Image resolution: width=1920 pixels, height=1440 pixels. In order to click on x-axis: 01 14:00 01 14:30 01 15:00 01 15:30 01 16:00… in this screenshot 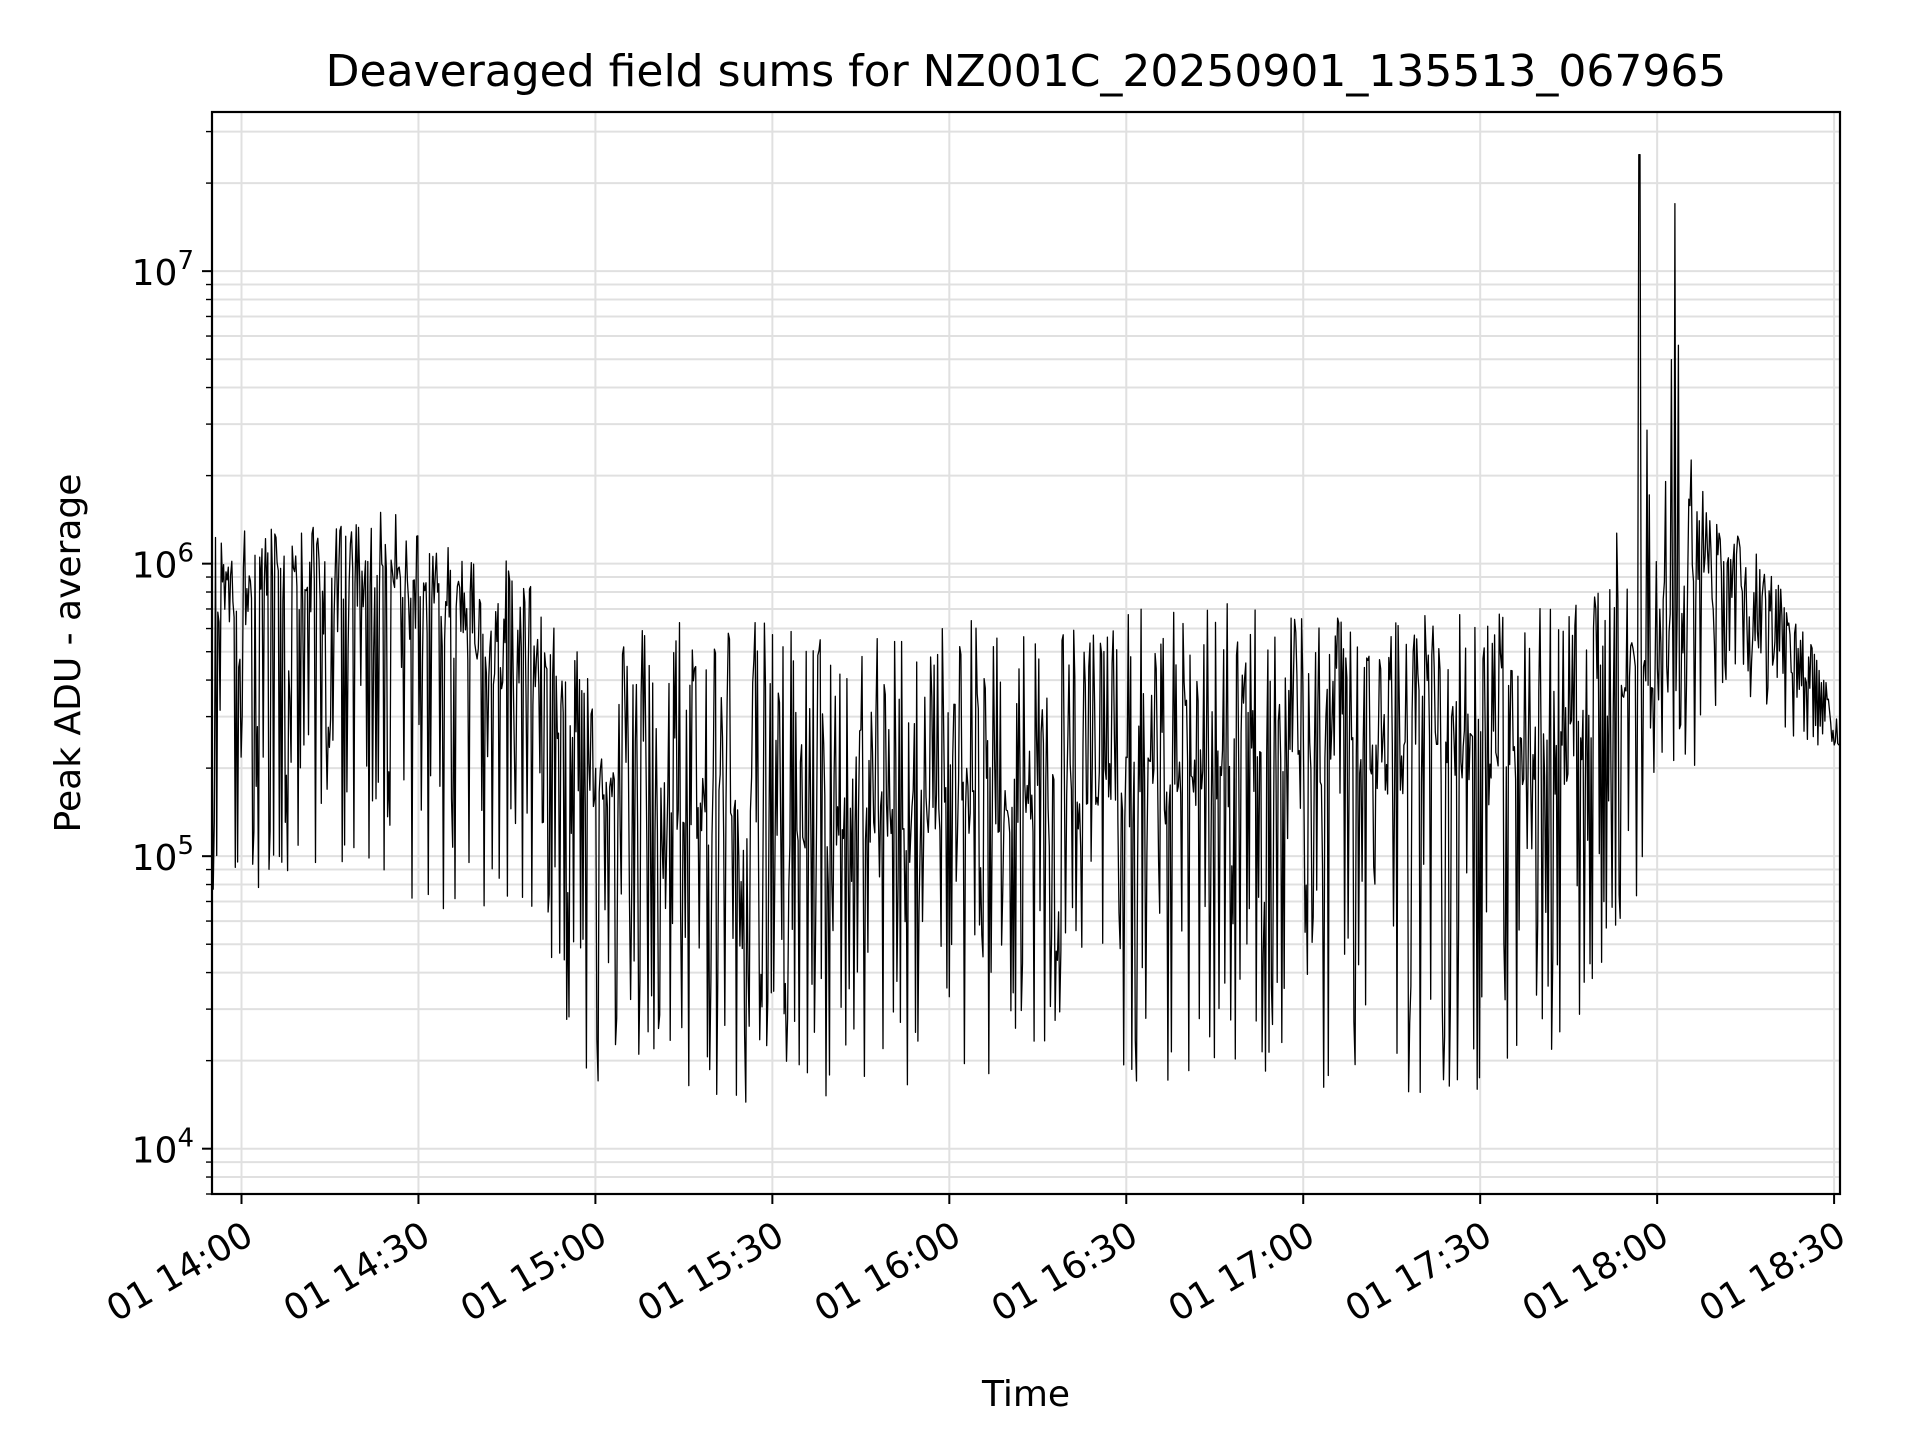, I will do `click(976, 1262)`.